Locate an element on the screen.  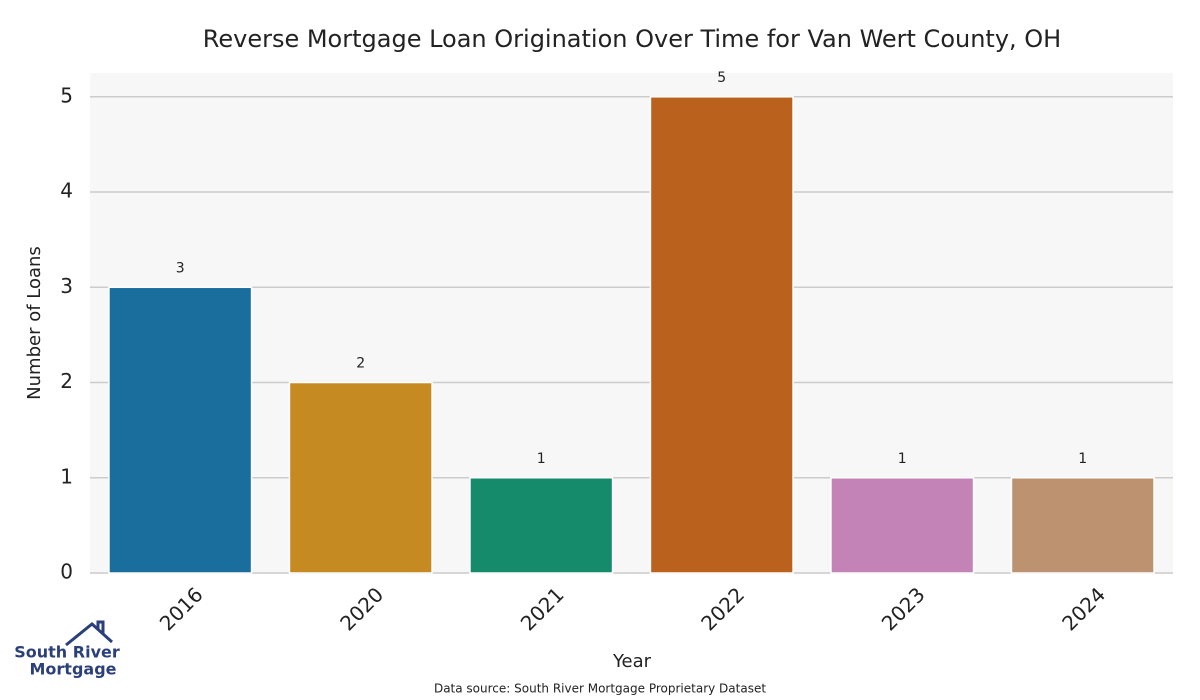
y-tick-label: 3 is located at coordinates (66, 286).